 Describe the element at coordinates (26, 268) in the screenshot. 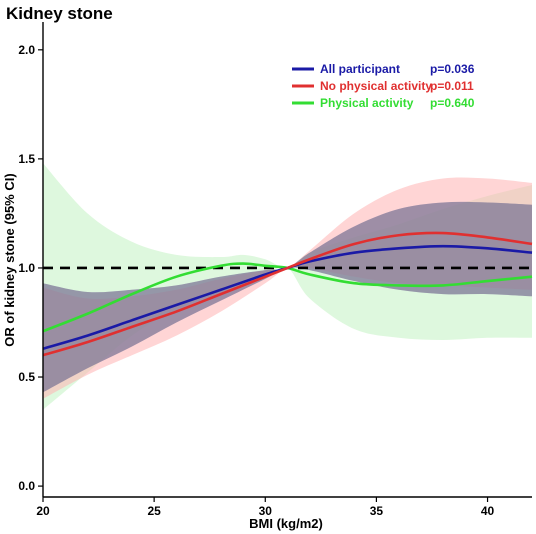

I see `y-tick-label: 1.0` at that location.